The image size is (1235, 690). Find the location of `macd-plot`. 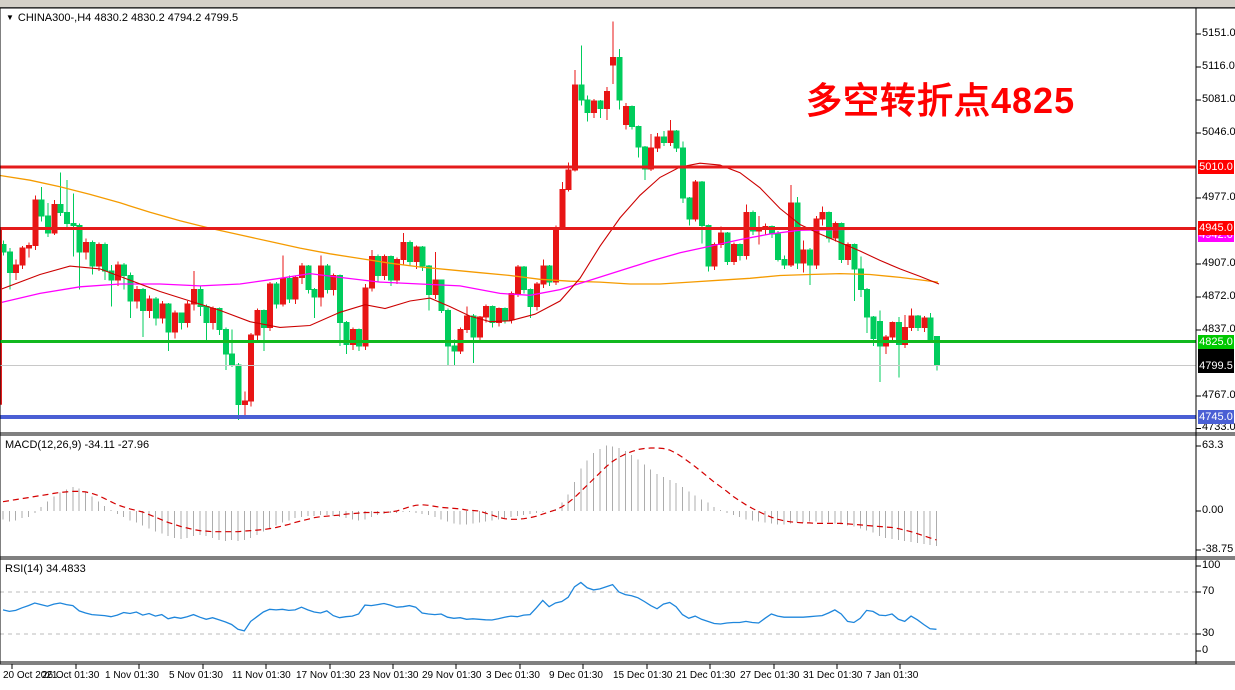

macd-plot is located at coordinates (469, 496).